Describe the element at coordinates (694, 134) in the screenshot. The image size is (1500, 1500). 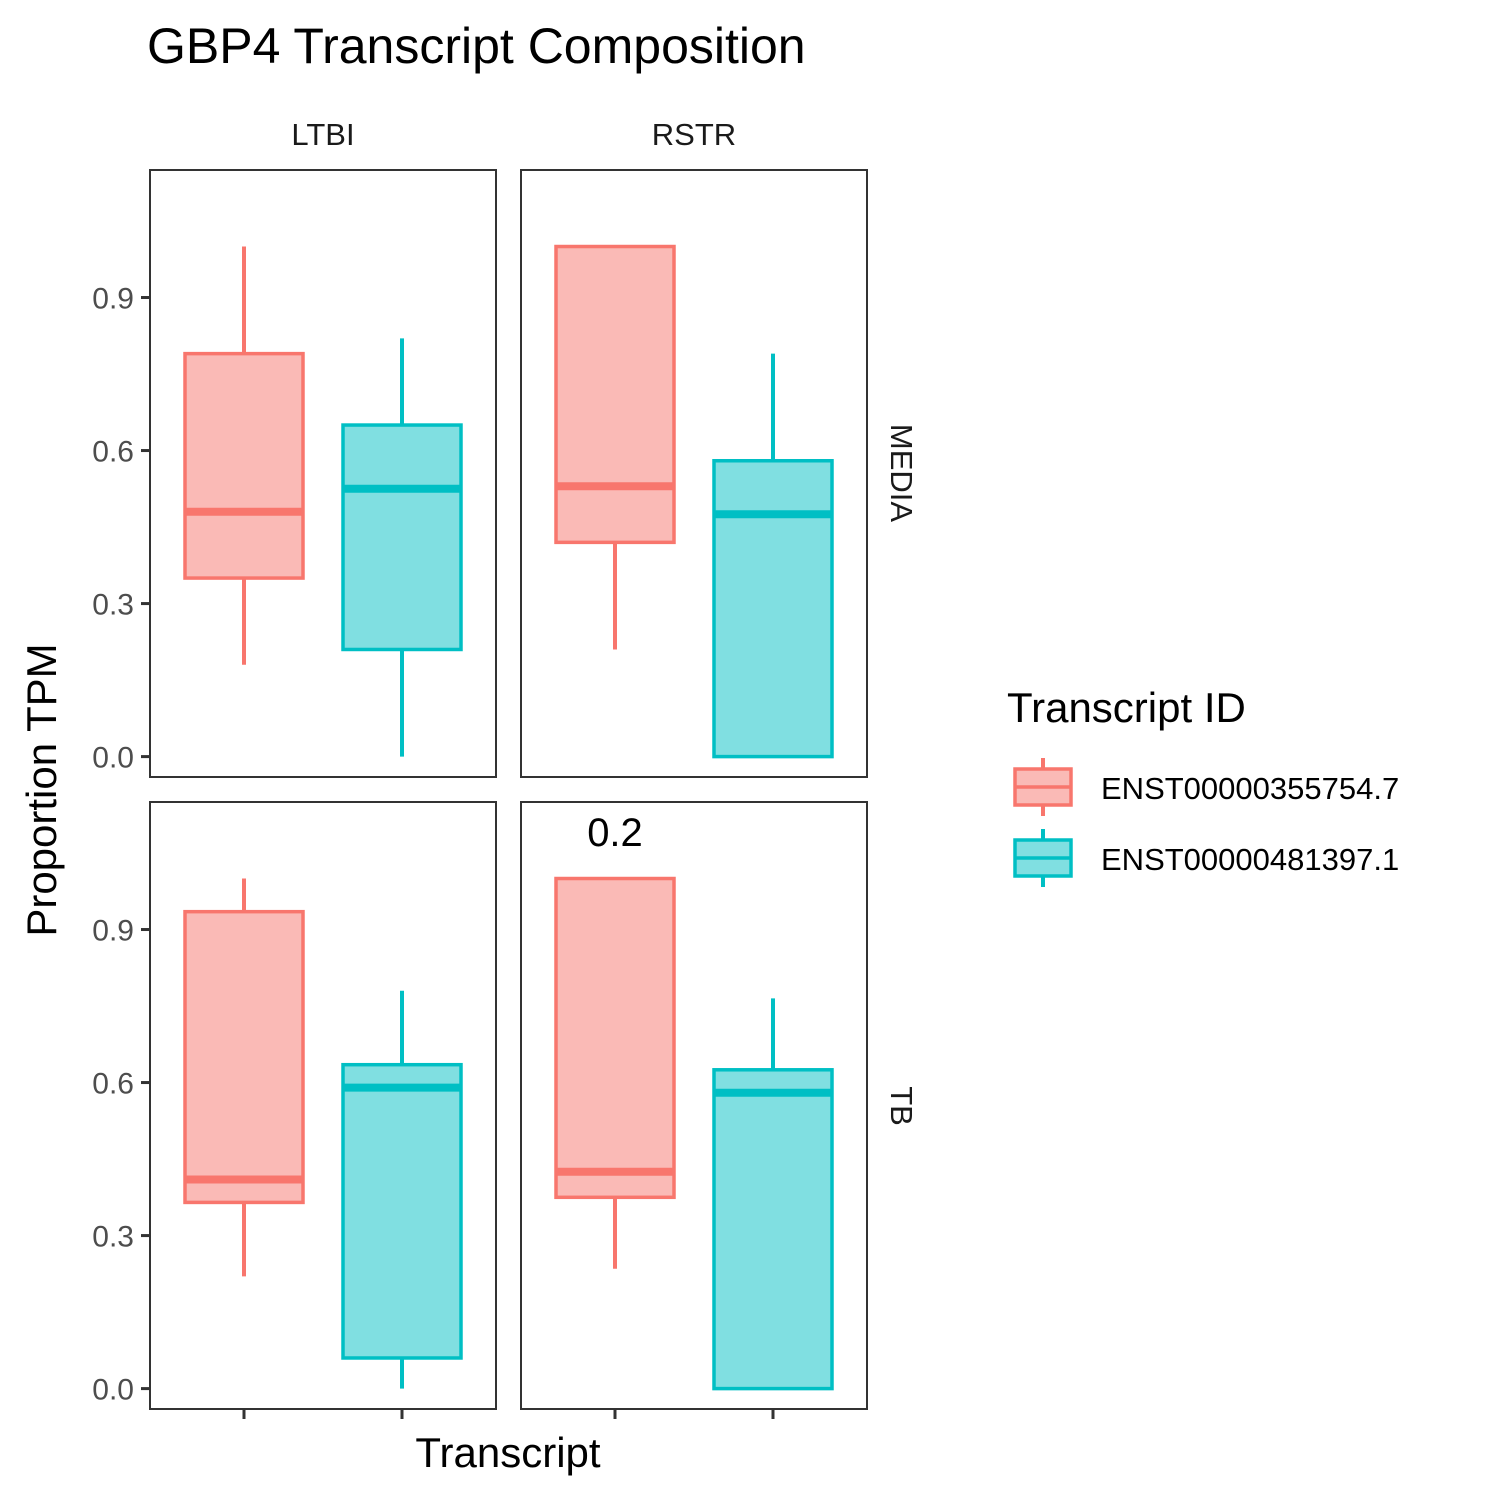
I see `strip-label-rstr: RSTR` at that location.